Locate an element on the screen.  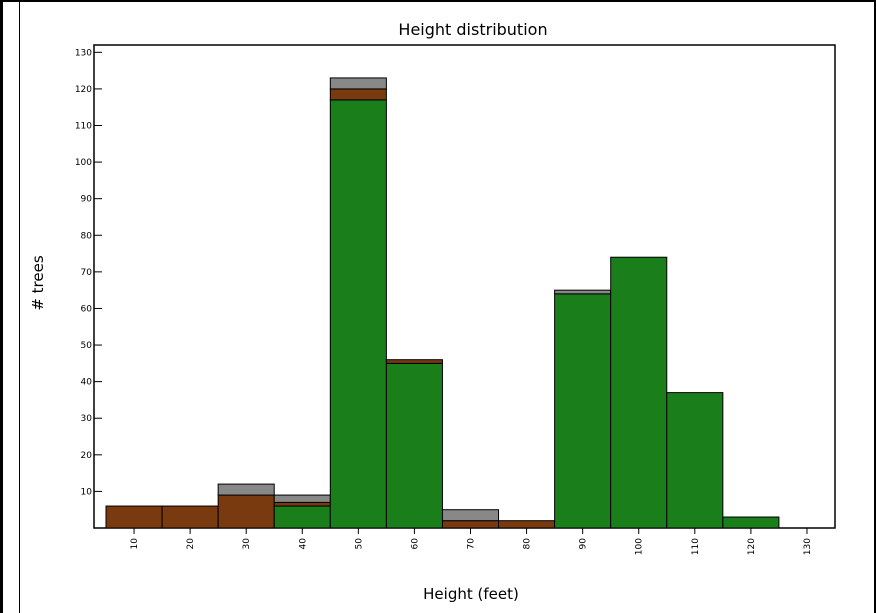
x-tick-label-120: 120 is located at coordinates (752, 546).